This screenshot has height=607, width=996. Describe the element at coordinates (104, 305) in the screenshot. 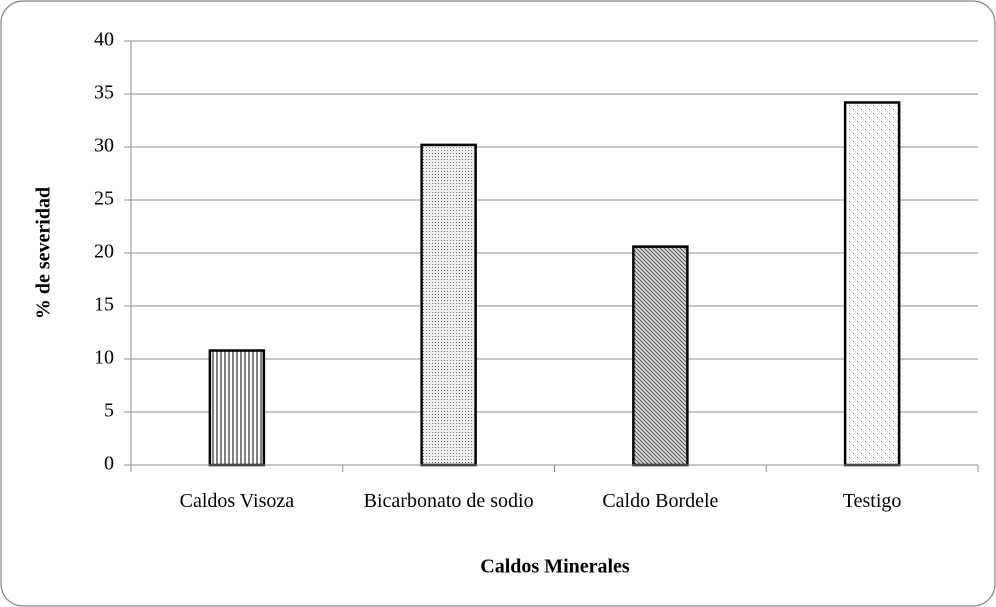

I see `y-tick-label: 15` at that location.